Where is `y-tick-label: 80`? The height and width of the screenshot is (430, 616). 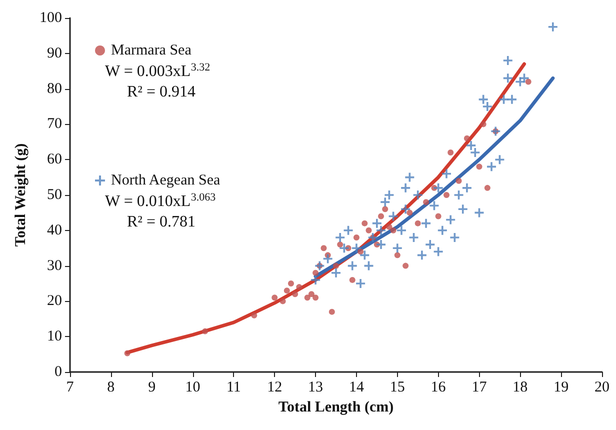 y-tick-label: 80 is located at coordinates (54, 88).